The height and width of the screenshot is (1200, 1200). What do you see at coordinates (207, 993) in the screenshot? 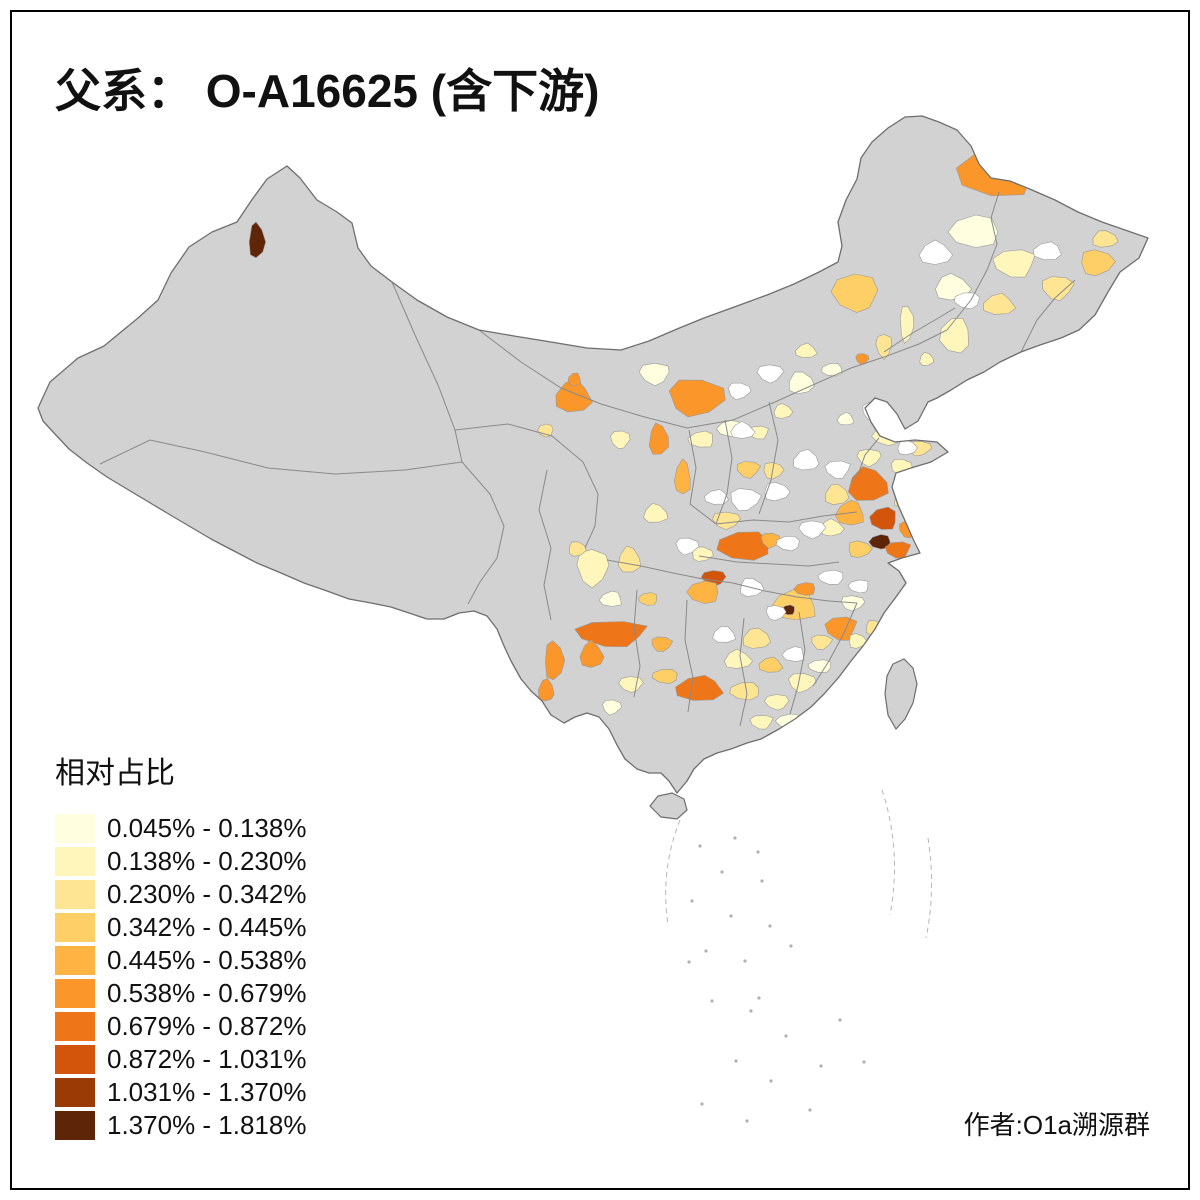
I see `legend-range-label: 0.538% - 0.679%` at bounding box center [207, 993].